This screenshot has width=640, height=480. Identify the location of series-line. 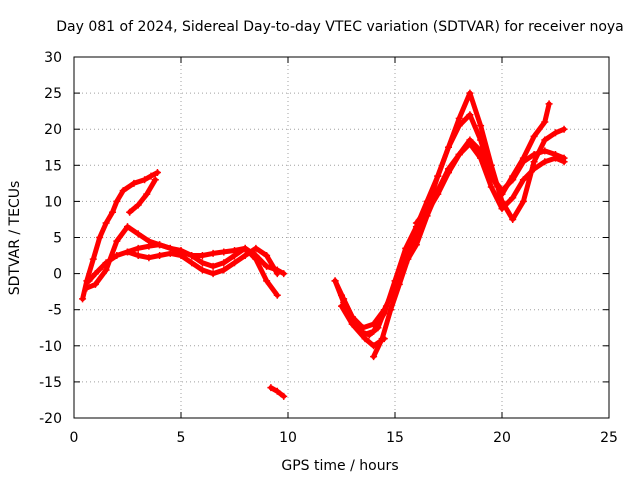
(142, 196).